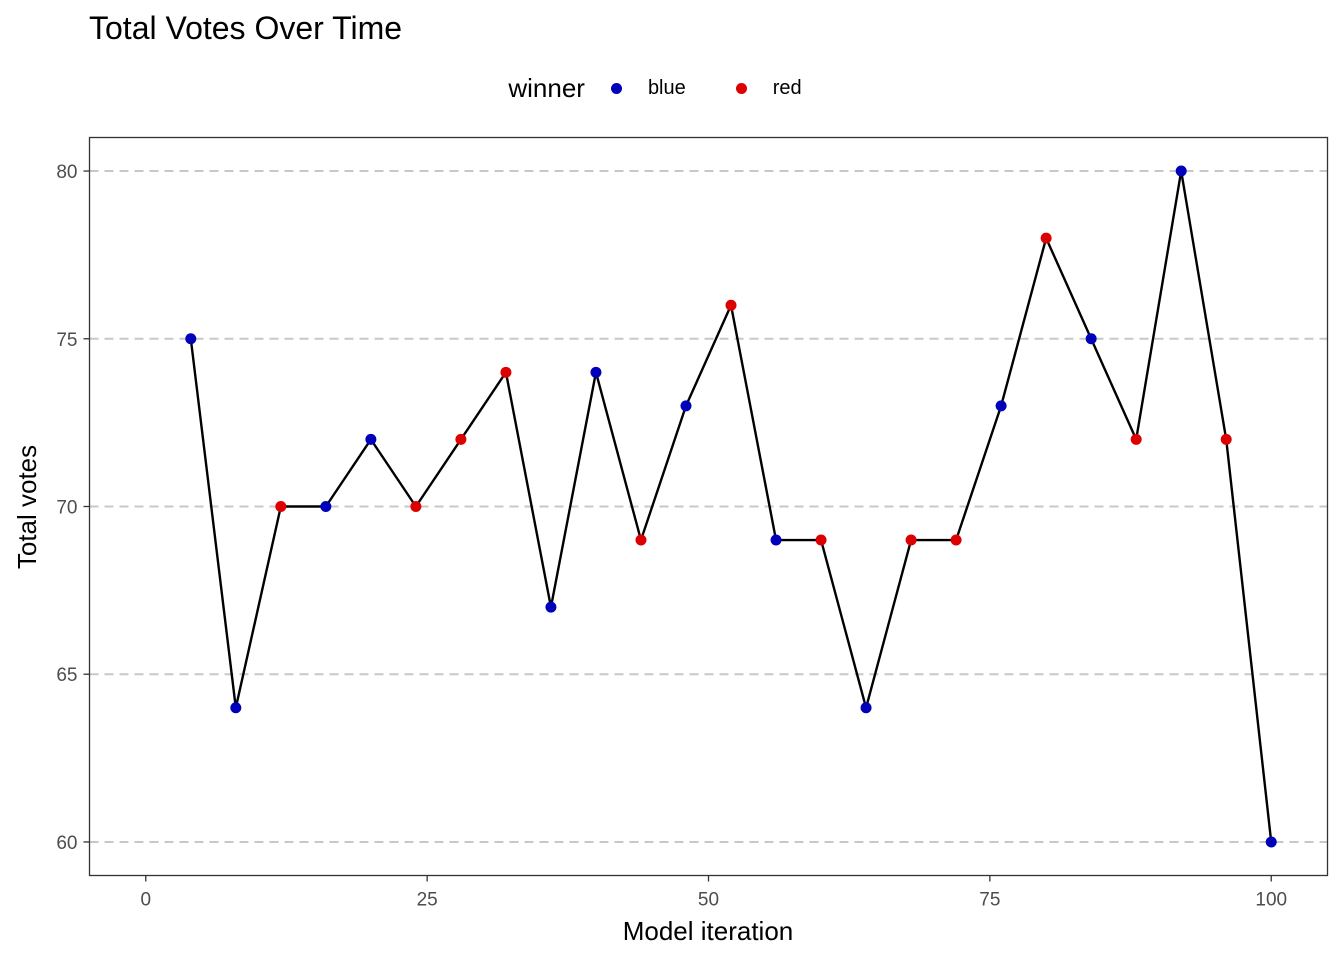 The width and height of the screenshot is (1344, 960). I want to click on x-tick-label-0: 0, so click(145, 900).